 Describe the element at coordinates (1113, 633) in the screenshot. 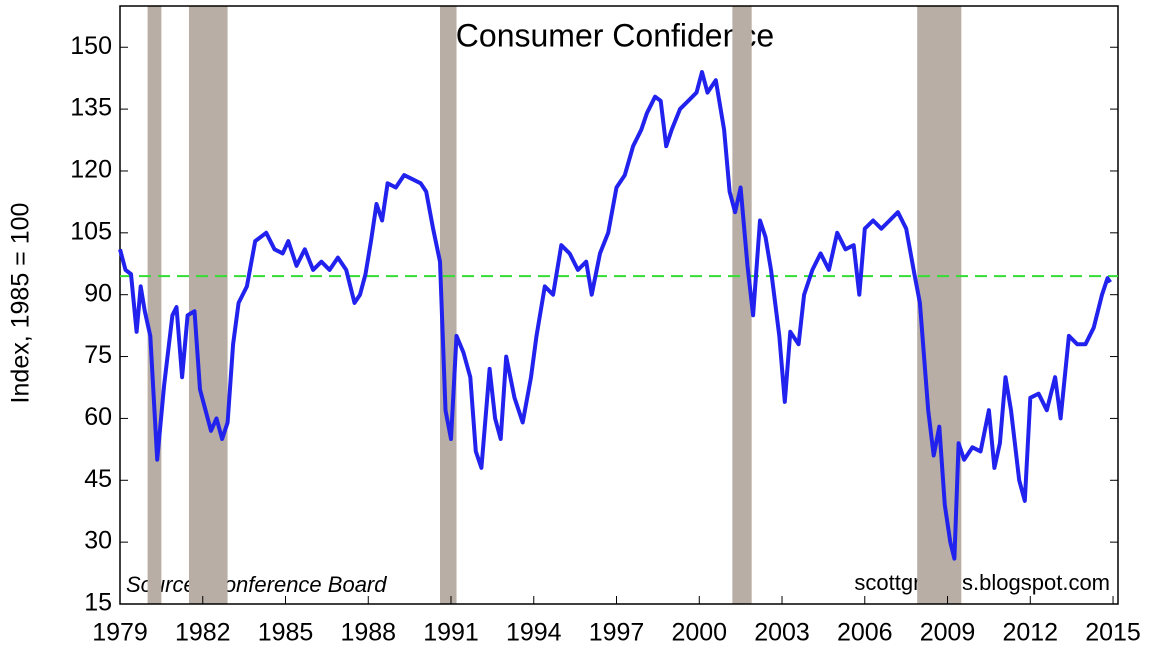

I see `x-tick-label: 2015` at that location.